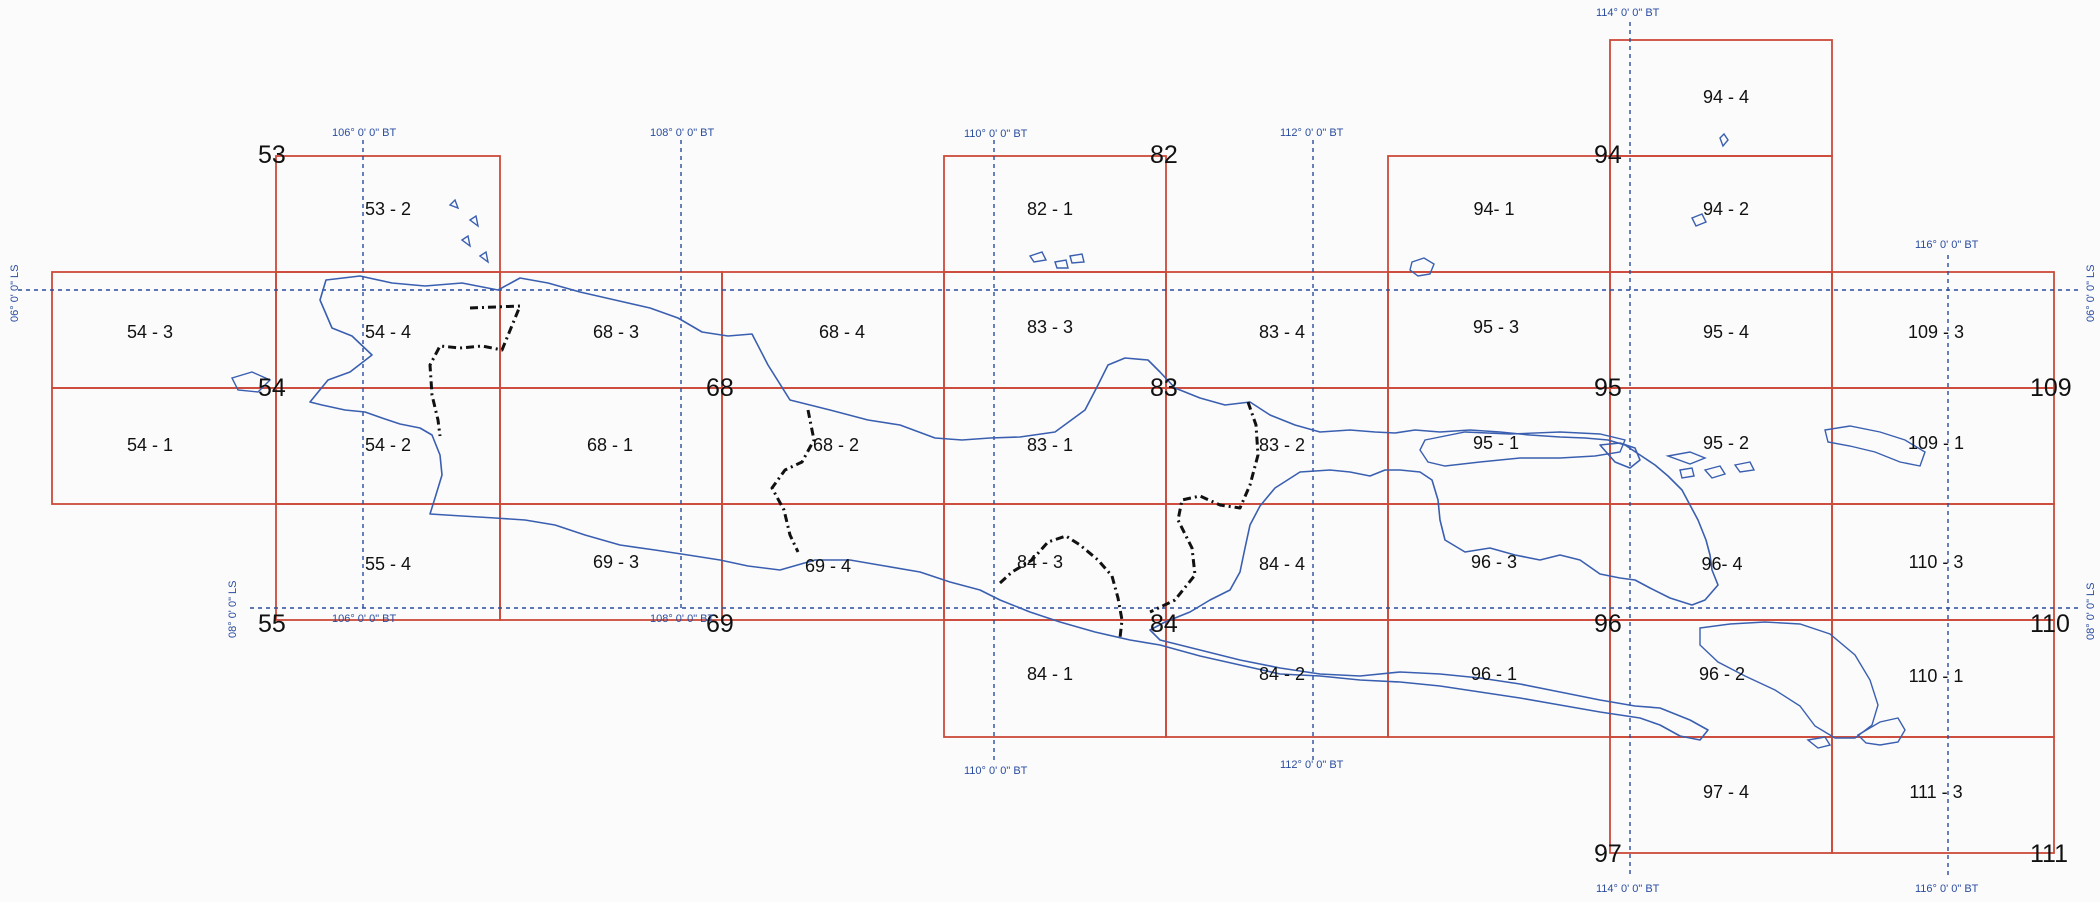 This screenshot has height=902, width=2100. I want to click on panaitan-island, so click(251, 382).